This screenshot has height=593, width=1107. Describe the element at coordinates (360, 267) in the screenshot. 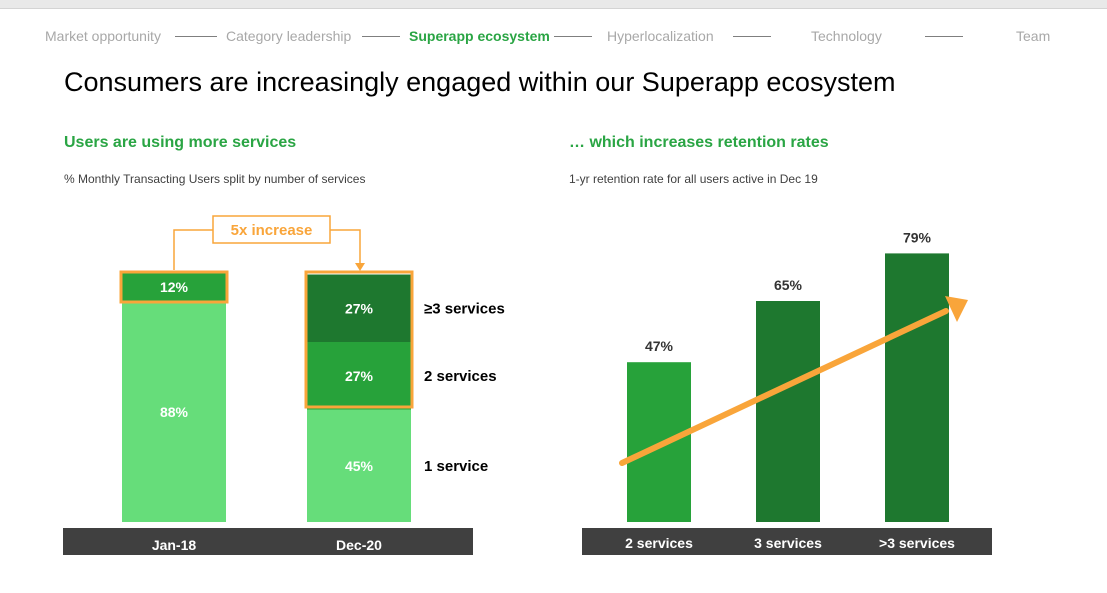

I see `increase-arrowhead` at that location.